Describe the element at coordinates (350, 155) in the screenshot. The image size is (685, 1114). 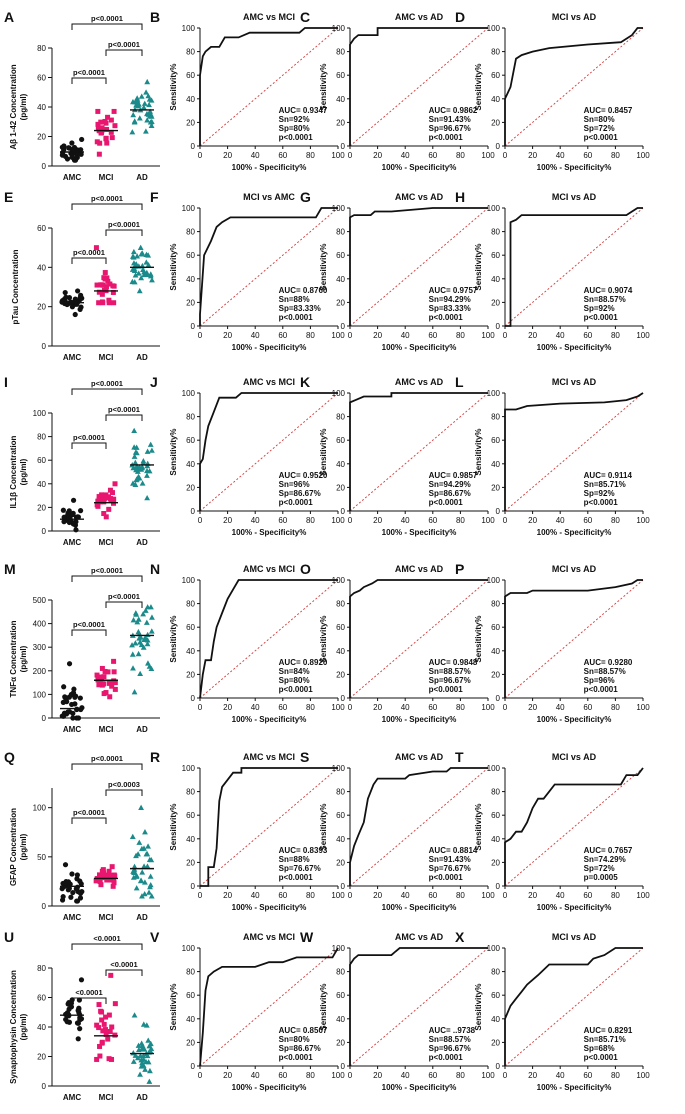
I see `x-tick-label: 0` at that location.